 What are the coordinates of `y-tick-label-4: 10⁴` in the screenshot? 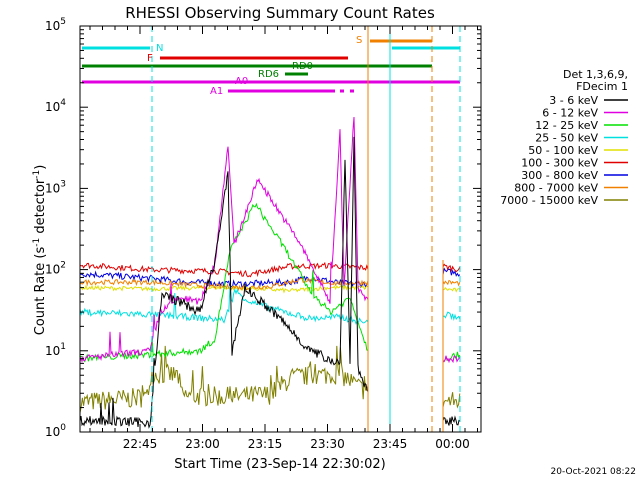 It's located at (55, 106).